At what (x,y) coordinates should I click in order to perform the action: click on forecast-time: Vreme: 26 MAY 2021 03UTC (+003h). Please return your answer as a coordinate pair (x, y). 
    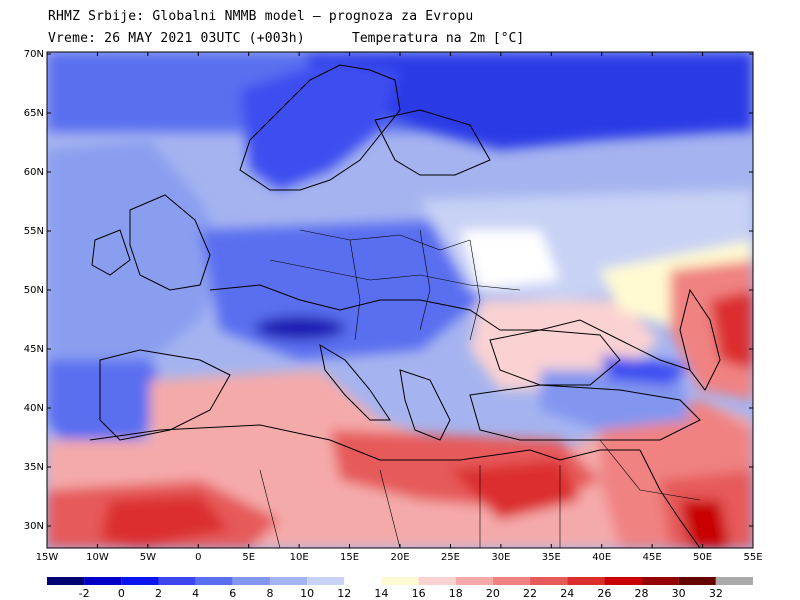
    Looking at the image, I should click on (176, 38).